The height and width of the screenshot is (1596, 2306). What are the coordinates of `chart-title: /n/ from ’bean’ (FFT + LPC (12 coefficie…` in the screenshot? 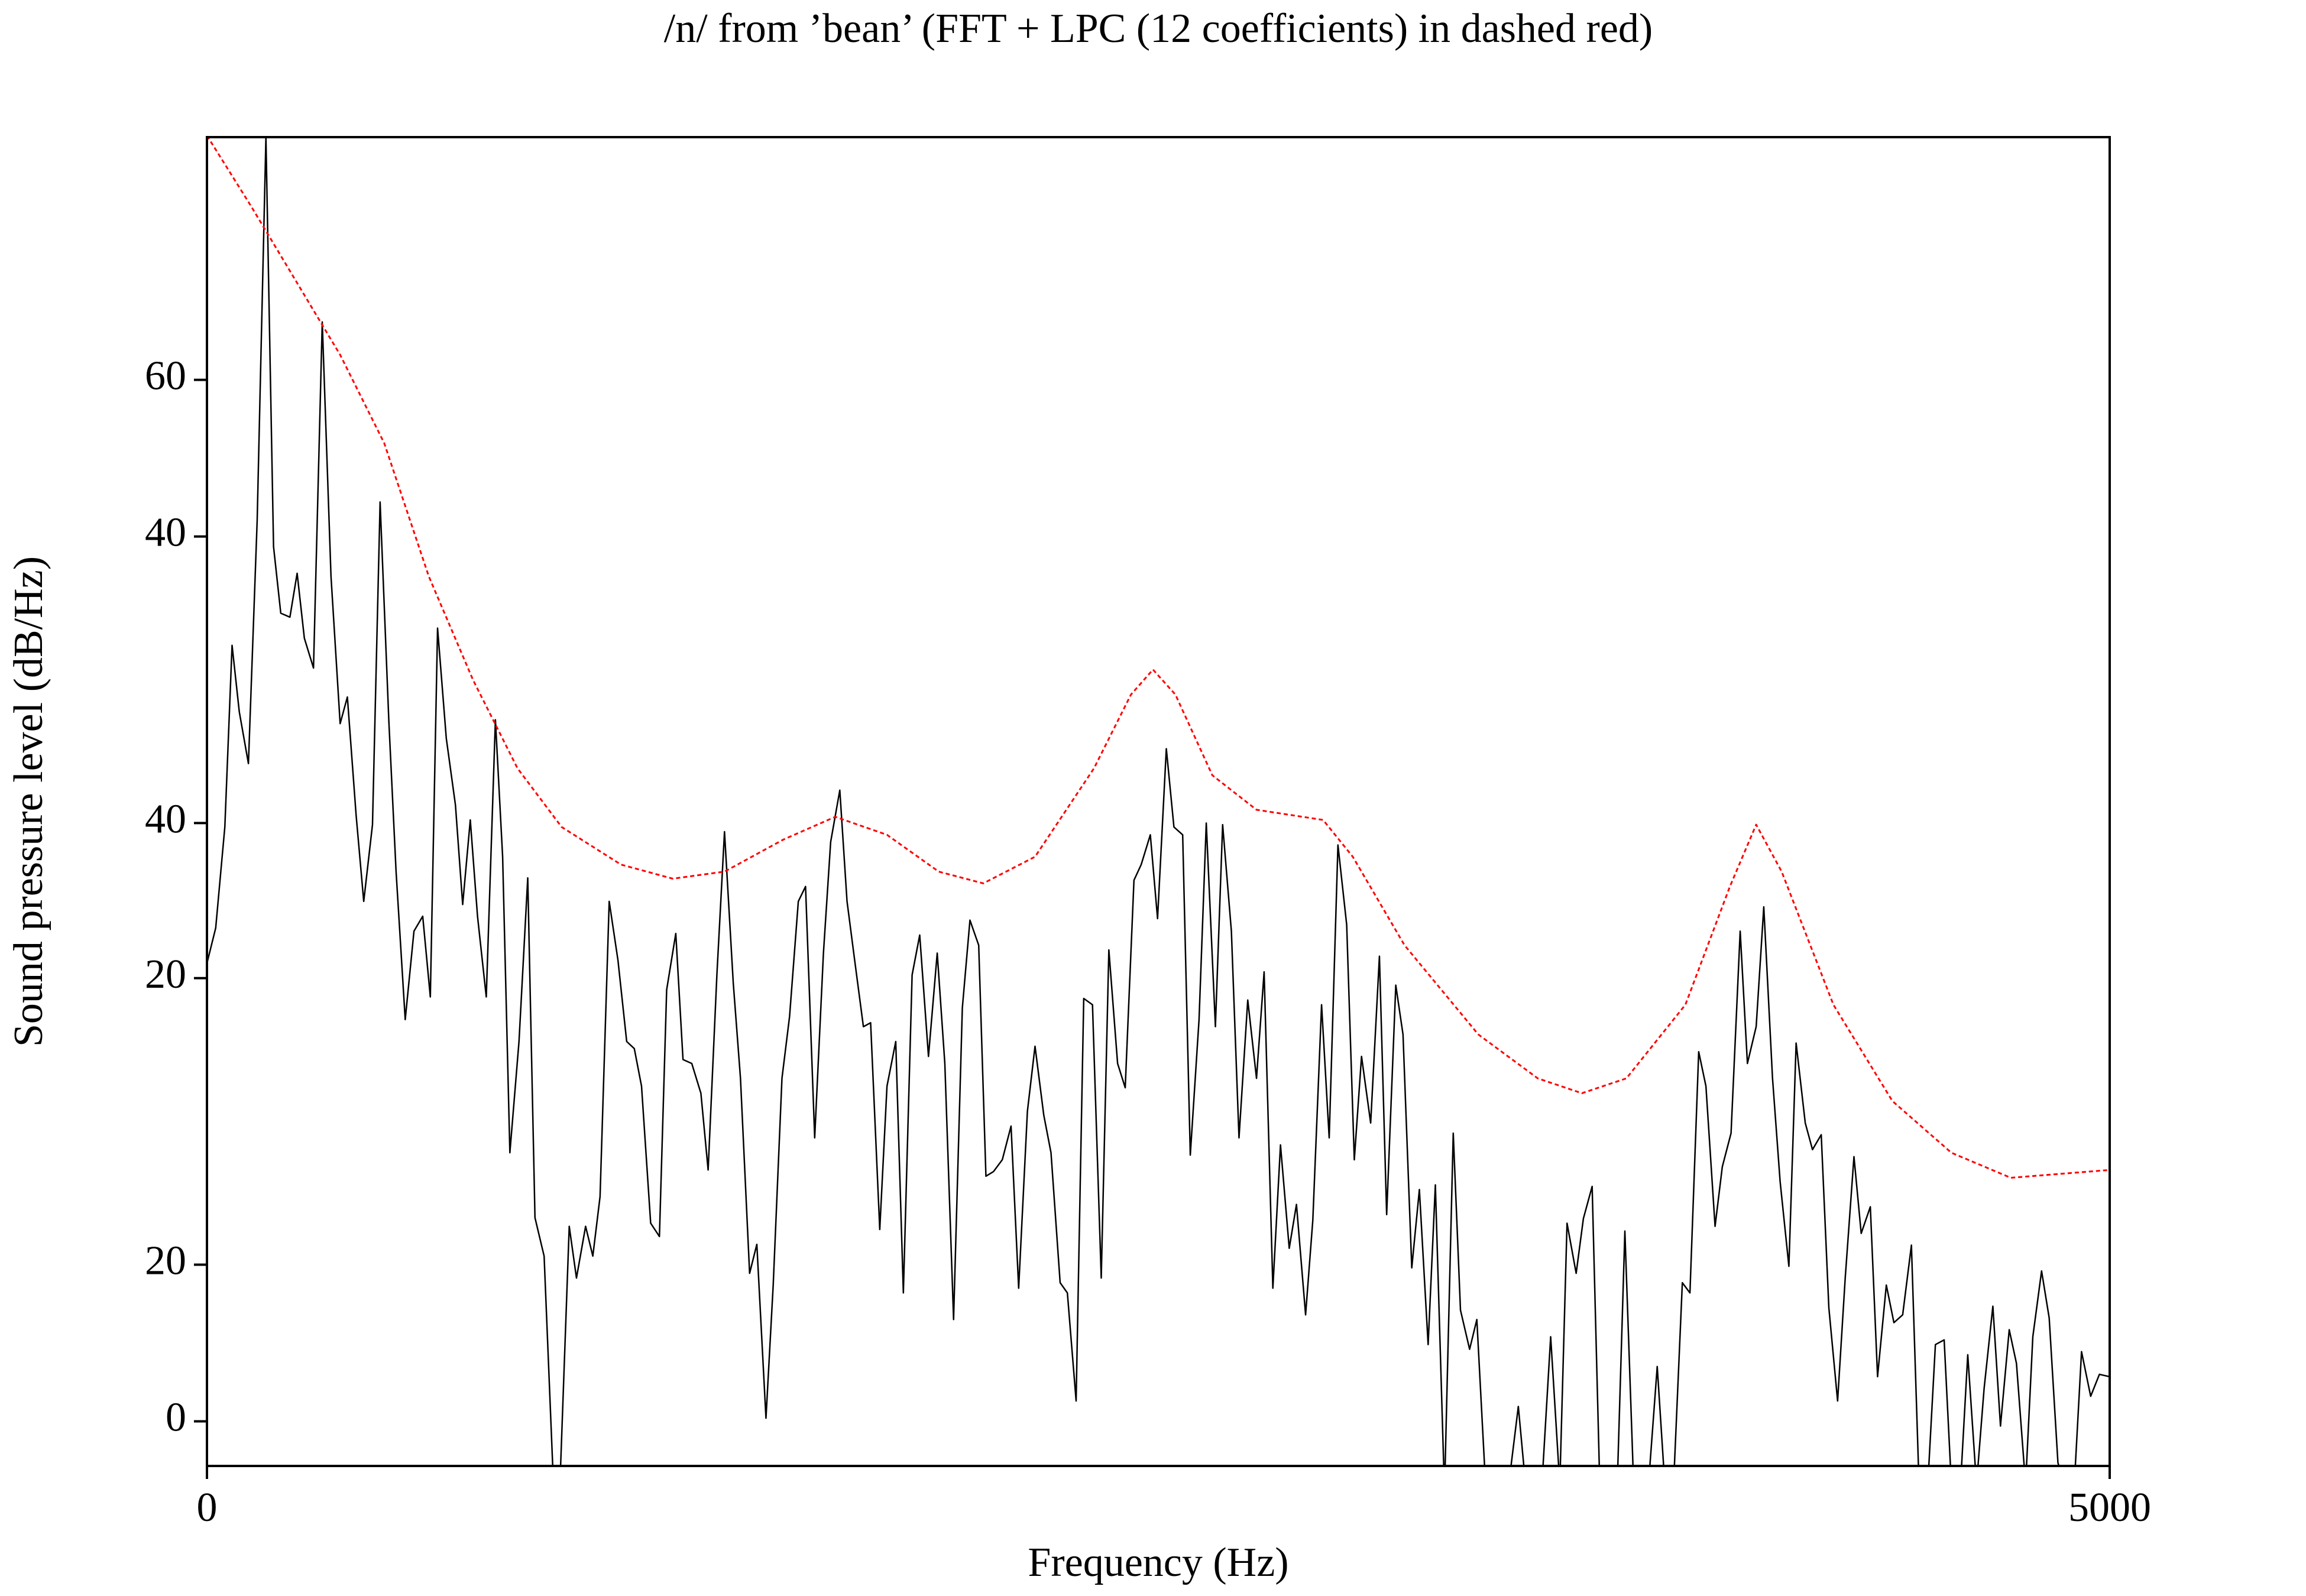 It's located at (1158, 29).